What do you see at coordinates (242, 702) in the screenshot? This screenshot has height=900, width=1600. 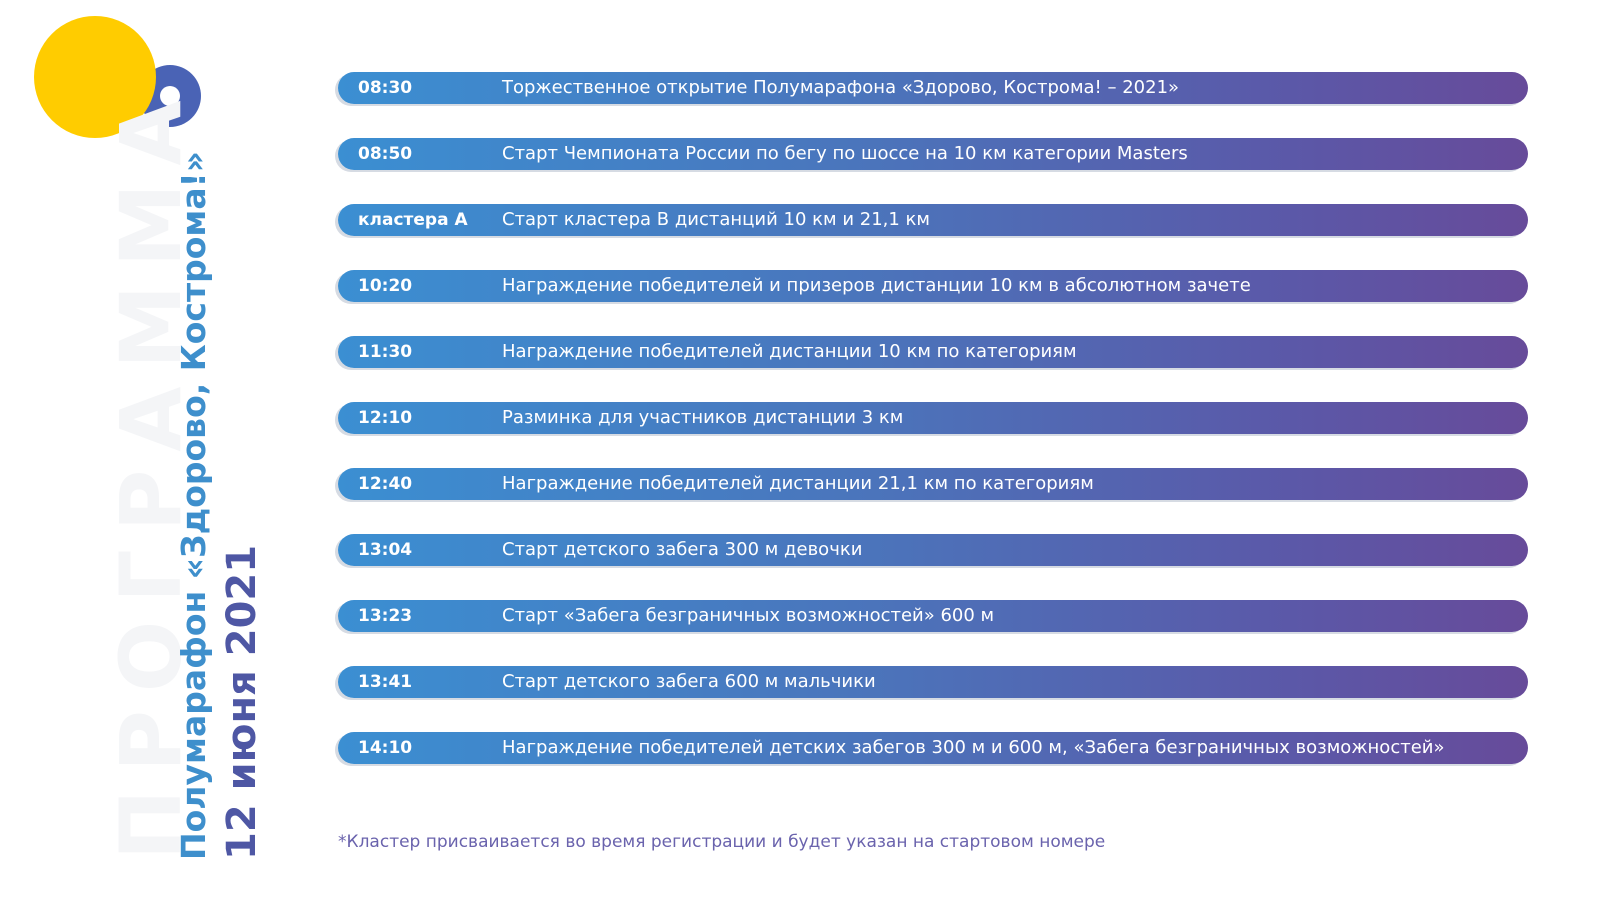 I see `event-date: 12 июня 2021` at bounding box center [242, 702].